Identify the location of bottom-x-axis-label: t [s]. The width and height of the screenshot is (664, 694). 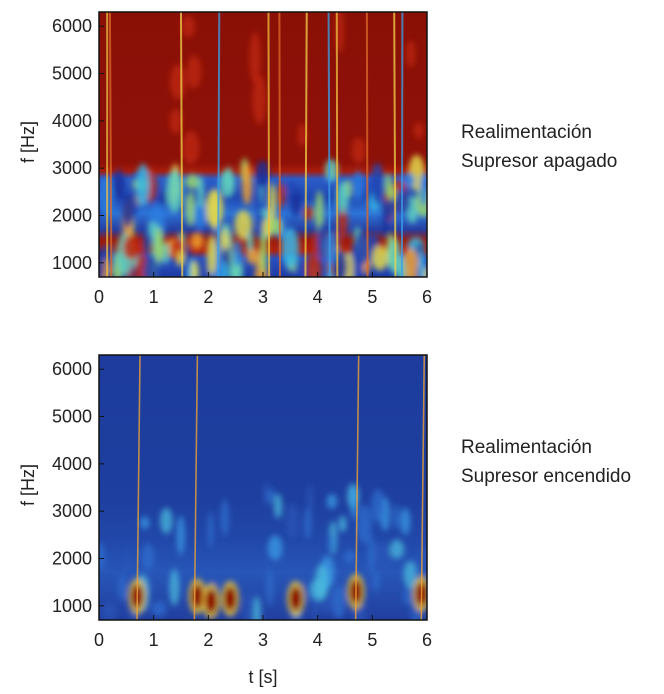
(262, 677).